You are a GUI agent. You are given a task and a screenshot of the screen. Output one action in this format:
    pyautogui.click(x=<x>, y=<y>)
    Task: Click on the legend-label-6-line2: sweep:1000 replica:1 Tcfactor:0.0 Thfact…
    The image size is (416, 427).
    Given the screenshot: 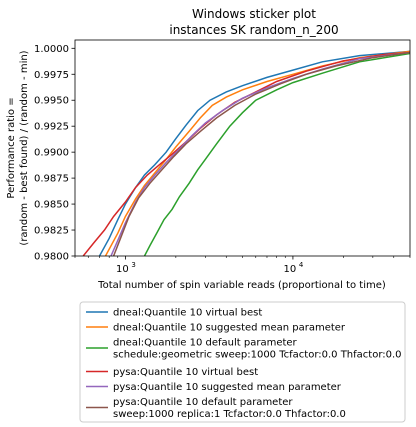 What is the action you would take?
    pyautogui.click(x=229, y=414)
    